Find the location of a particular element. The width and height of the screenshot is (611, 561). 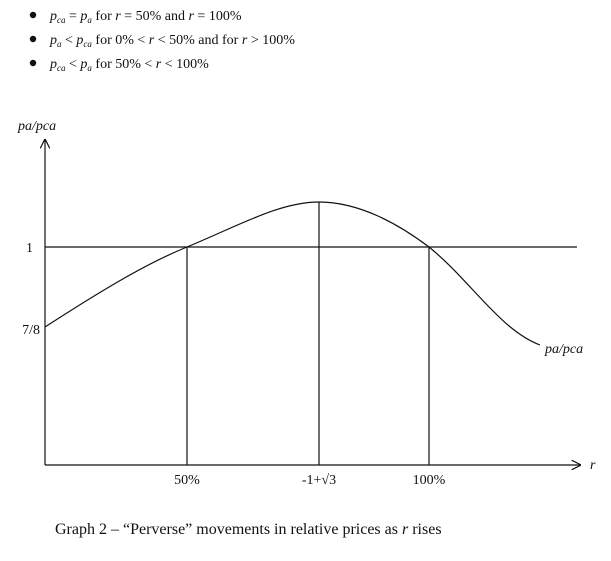

x-label: 100% is located at coordinates (429, 480).